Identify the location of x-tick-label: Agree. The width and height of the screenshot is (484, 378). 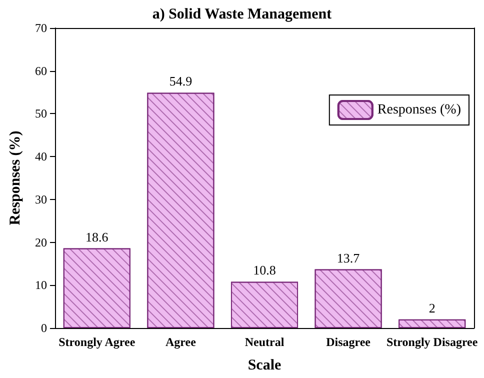
(181, 342).